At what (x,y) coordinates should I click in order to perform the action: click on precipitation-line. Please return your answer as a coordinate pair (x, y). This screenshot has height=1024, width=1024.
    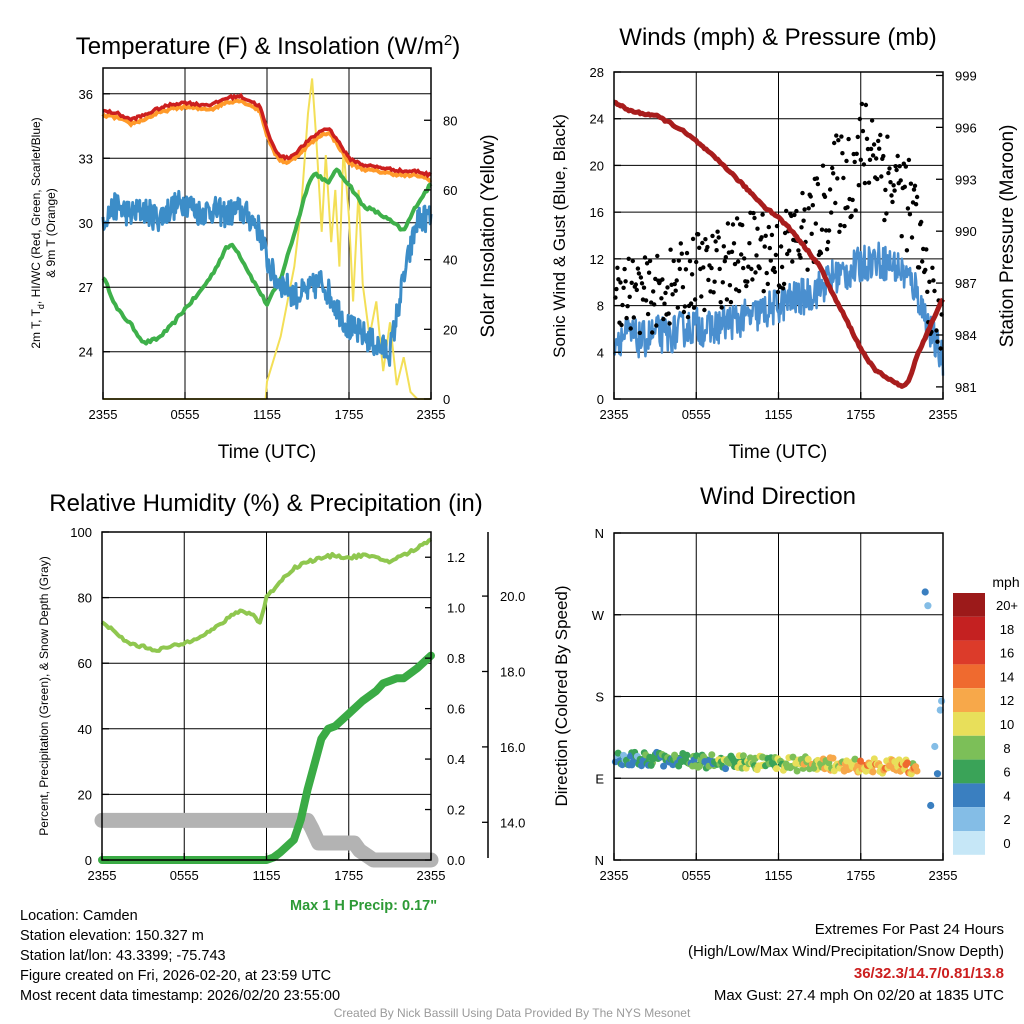
    Looking at the image, I should click on (266, 757).